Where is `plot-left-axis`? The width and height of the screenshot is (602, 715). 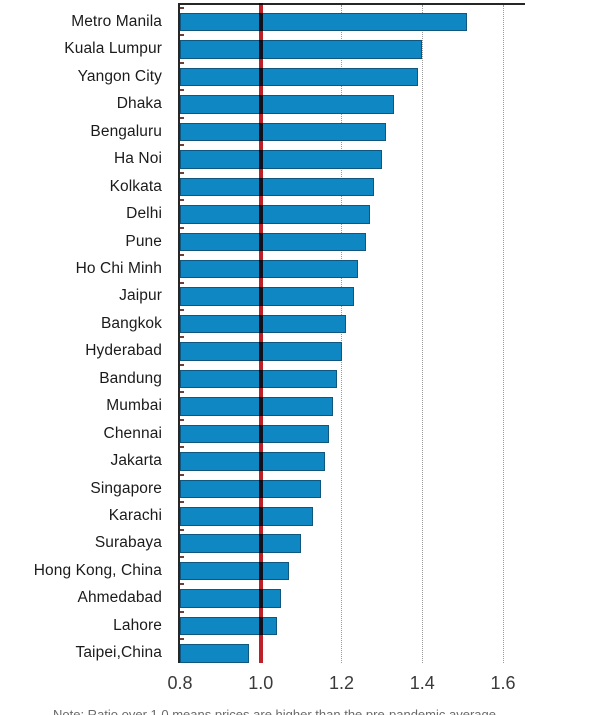 plot-left-axis is located at coordinates (179, 333).